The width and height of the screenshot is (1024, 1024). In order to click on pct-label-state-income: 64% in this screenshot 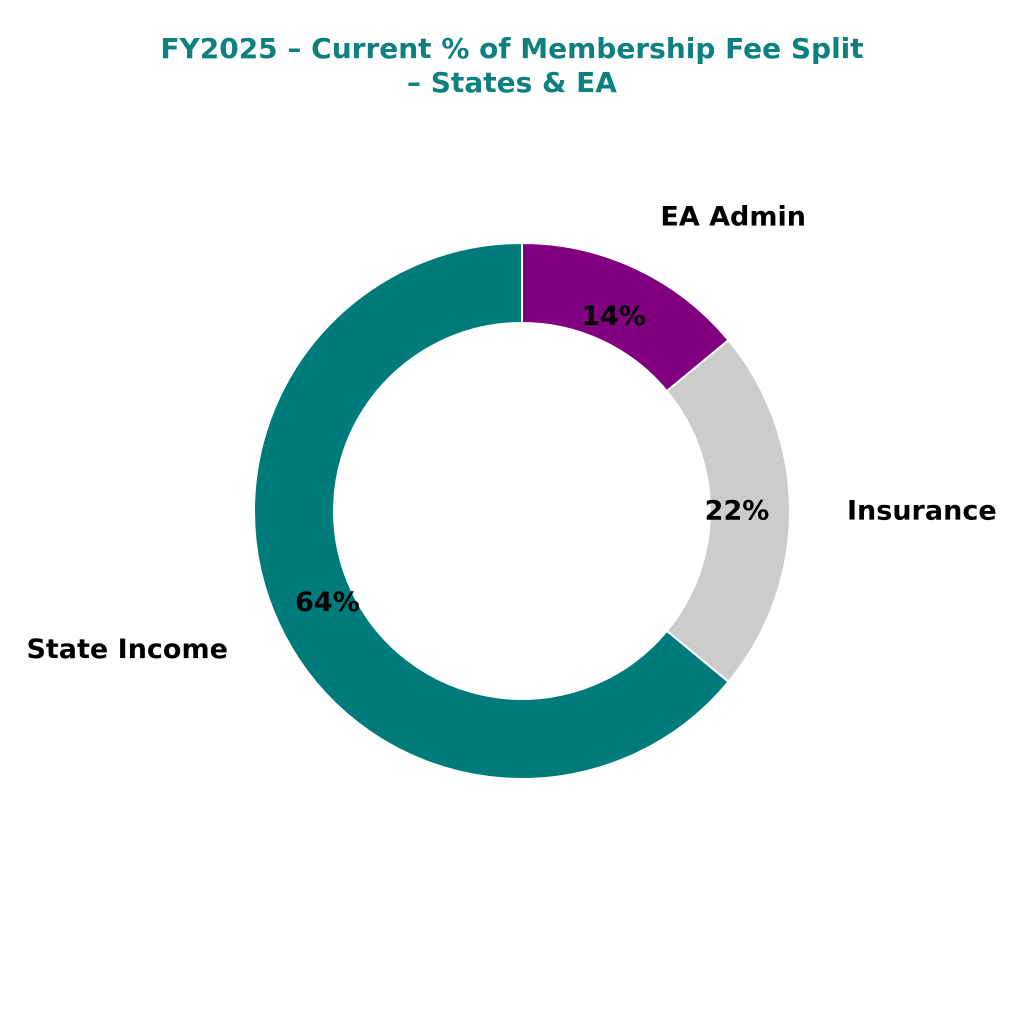, I will do `click(327, 602)`.